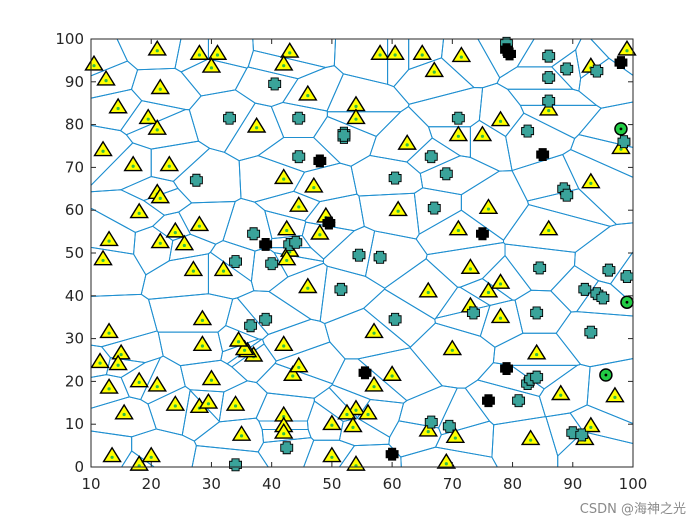 The image size is (700, 525). What do you see at coordinates (69, 39) in the screenshot?
I see `y-tick-label: 100` at bounding box center [69, 39].